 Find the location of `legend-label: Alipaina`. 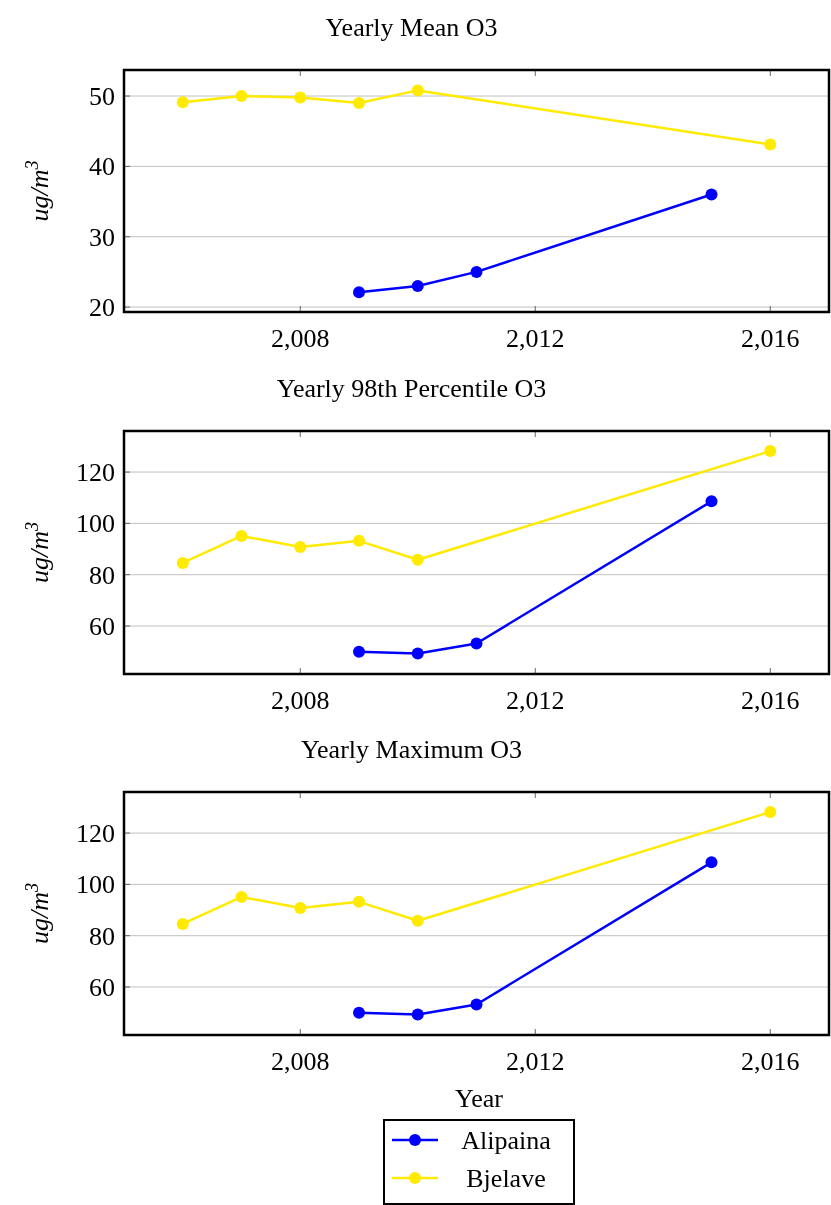

legend-label: Alipaina is located at coordinates (506, 1141).